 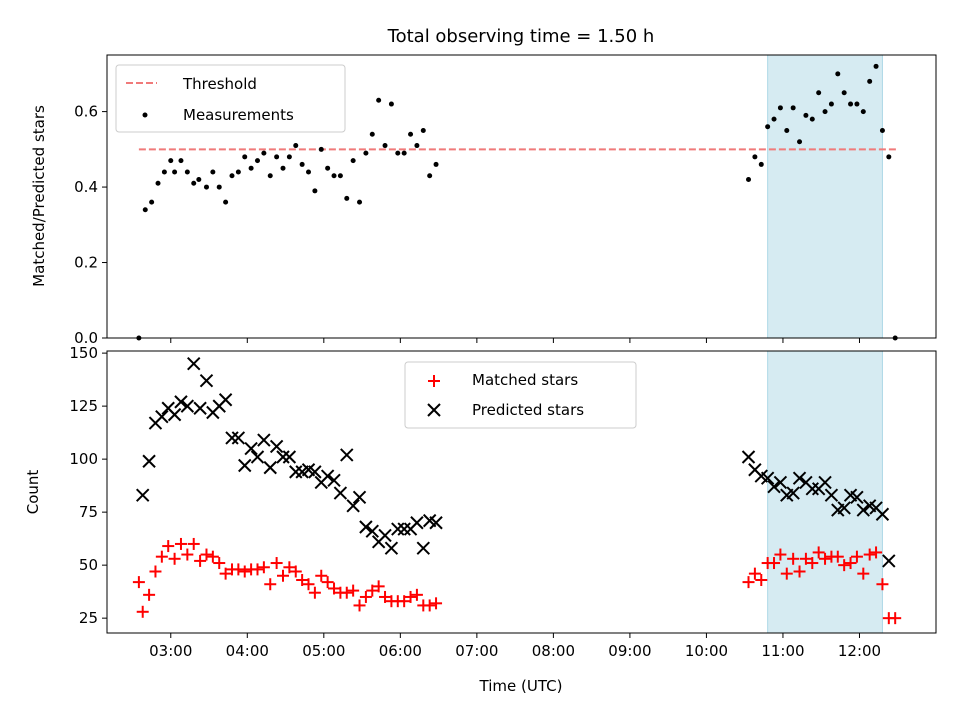 I want to click on matched-stars-points, so click(x=517, y=581).